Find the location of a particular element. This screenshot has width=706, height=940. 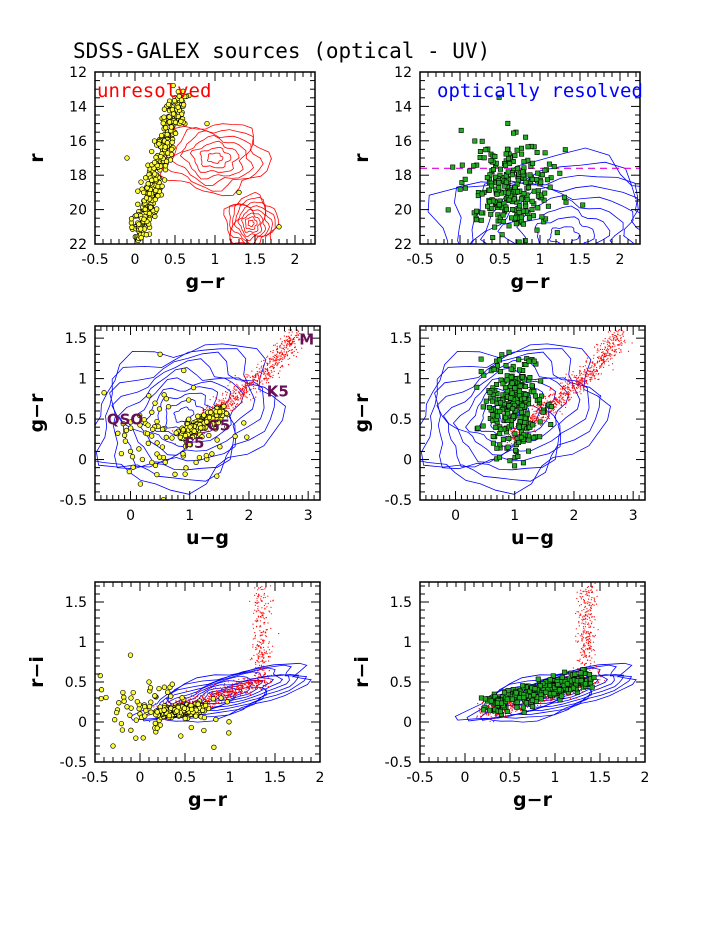

spectral-type-label: F5 is located at coordinates (194, 443).